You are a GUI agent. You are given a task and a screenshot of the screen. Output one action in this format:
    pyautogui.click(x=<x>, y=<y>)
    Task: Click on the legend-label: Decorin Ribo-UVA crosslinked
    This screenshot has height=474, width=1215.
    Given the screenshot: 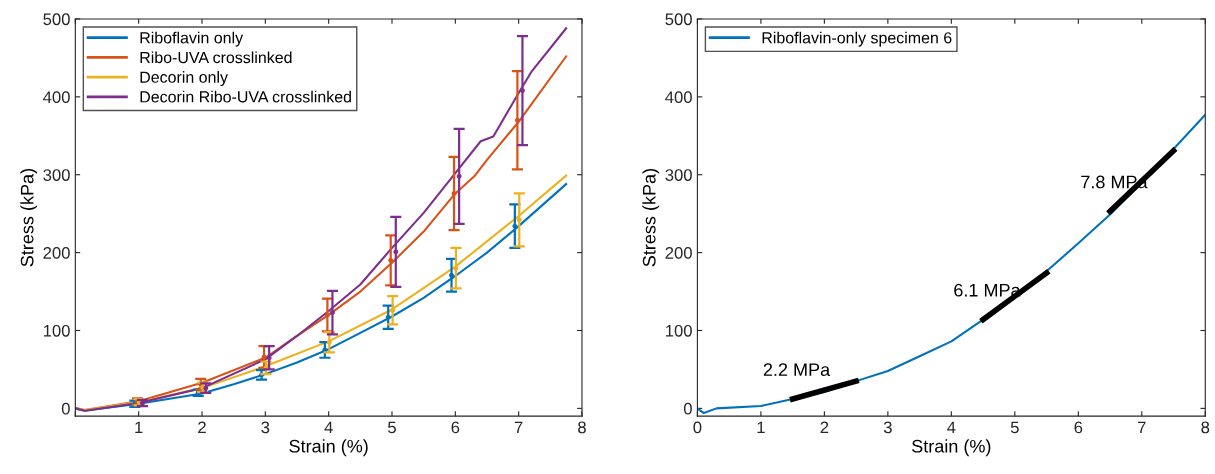 What is the action you would take?
    pyautogui.click(x=245, y=96)
    